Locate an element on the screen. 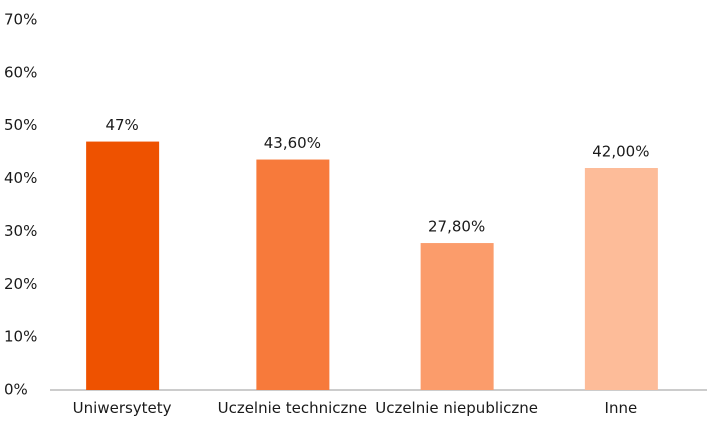 The width and height of the screenshot is (707, 443). y-tick-label: 30% is located at coordinates (20, 231).